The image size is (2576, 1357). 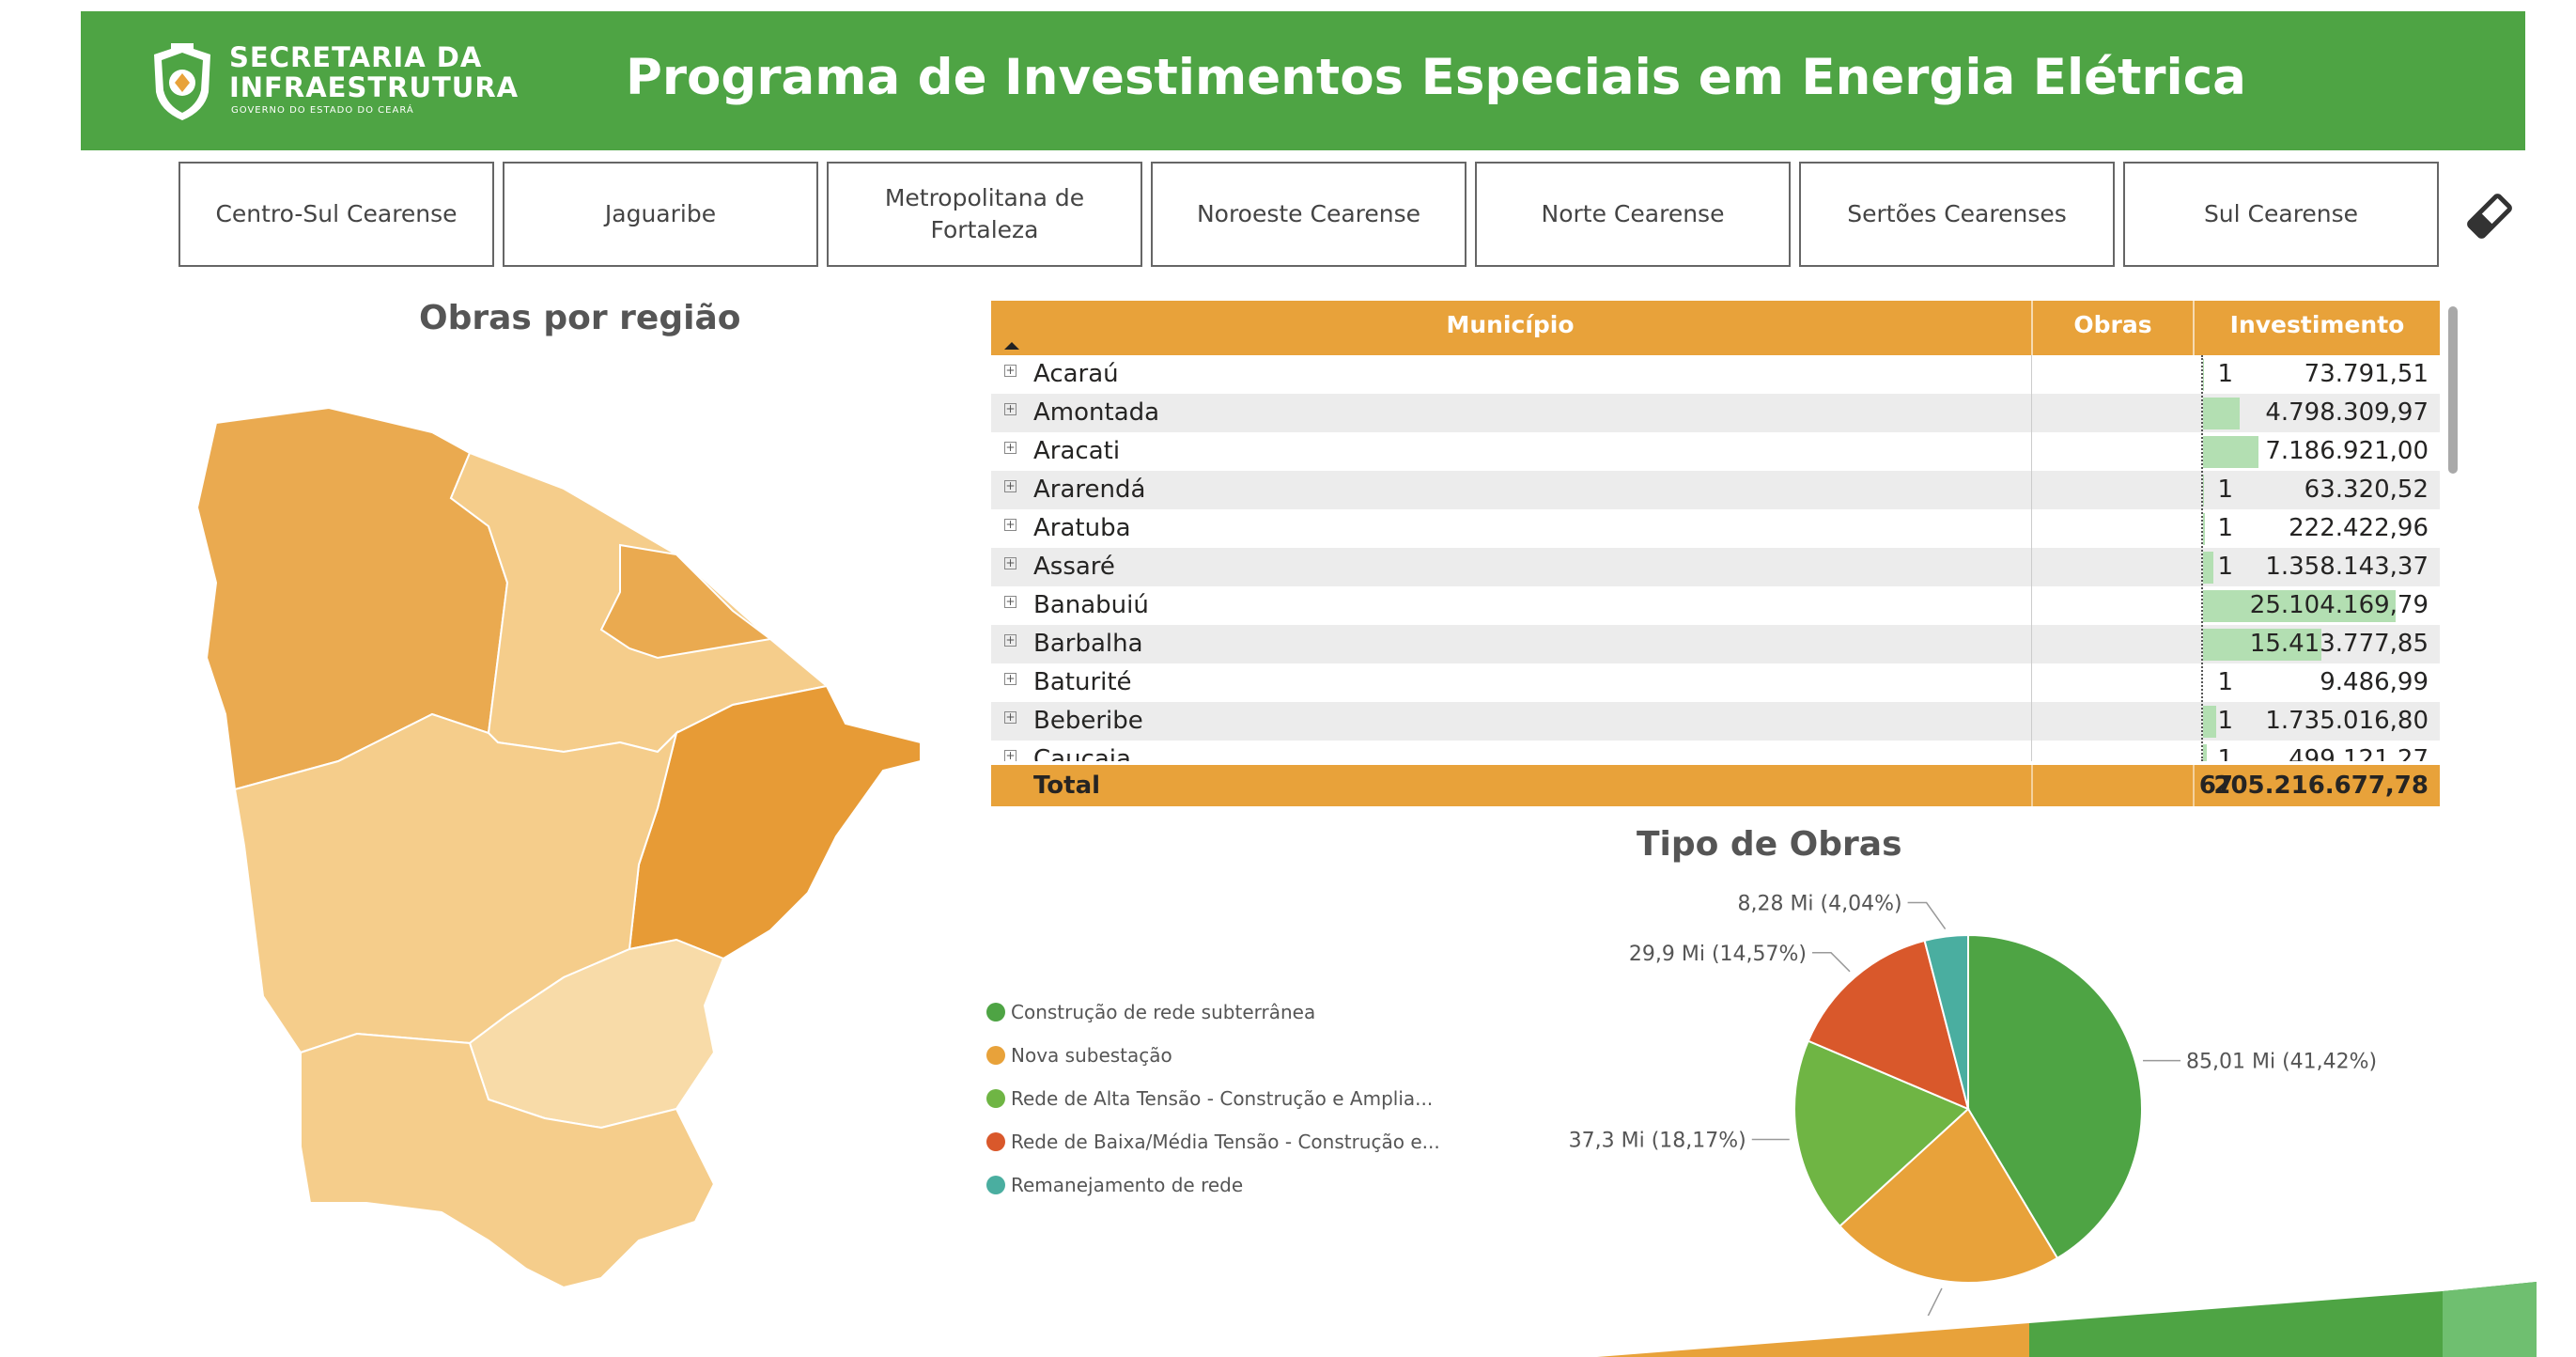 I want to click on logo-text-secretaria: SECRETARIA DA, so click(x=356, y=57).